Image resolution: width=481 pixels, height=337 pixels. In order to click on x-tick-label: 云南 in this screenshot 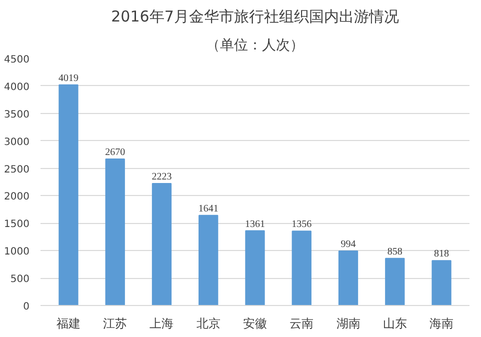, I will do `click(302, 323)`.